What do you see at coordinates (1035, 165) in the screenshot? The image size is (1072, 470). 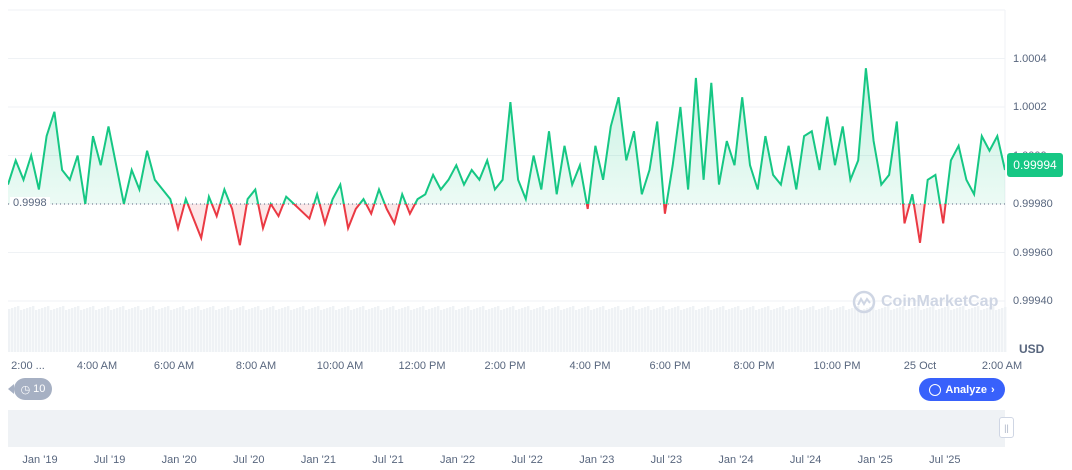 I see `current-price-badge: 0.99994` at bounding box center [1035, 165].